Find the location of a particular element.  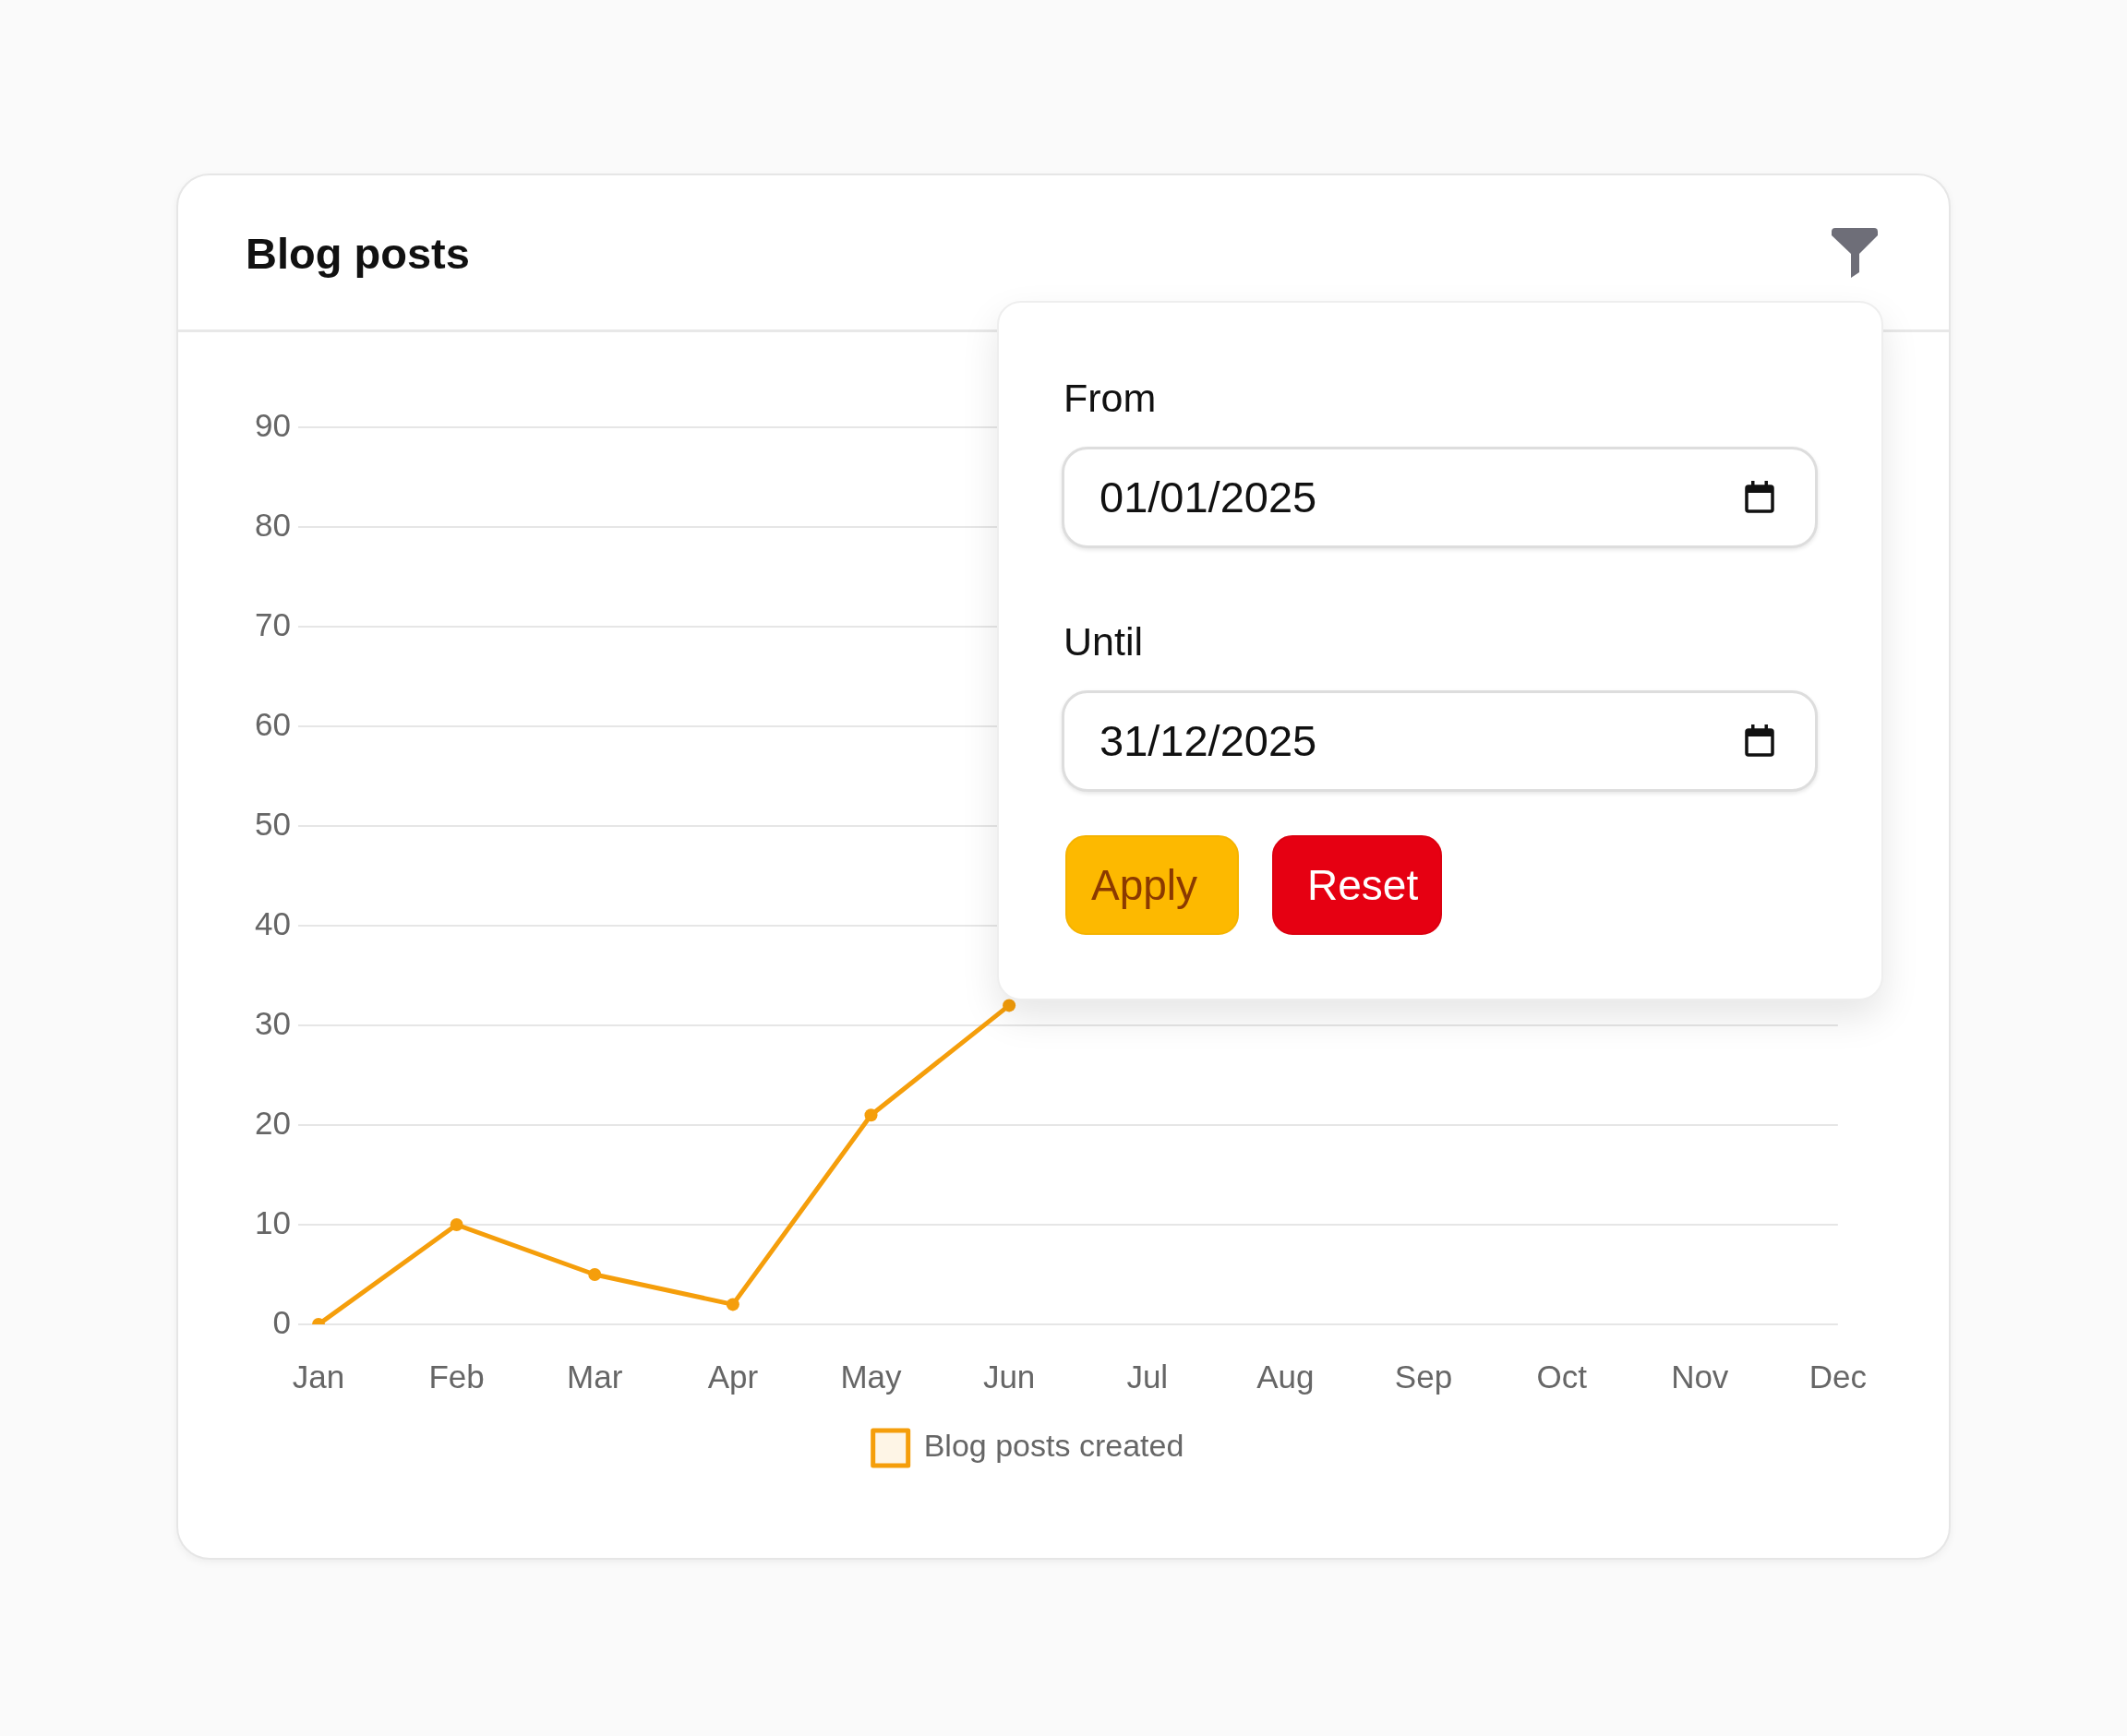

y-tick-label: 40 is located at coordinates (273, 923).